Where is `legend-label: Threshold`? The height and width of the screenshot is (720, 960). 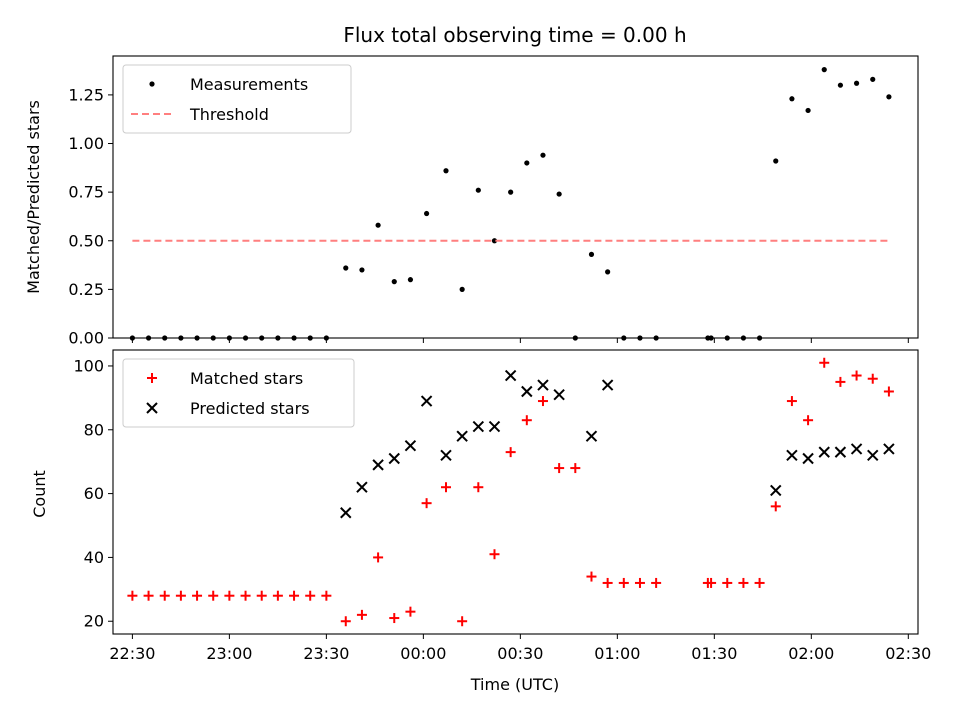 legend-label: Threshold is located at coordinates (229, 114).